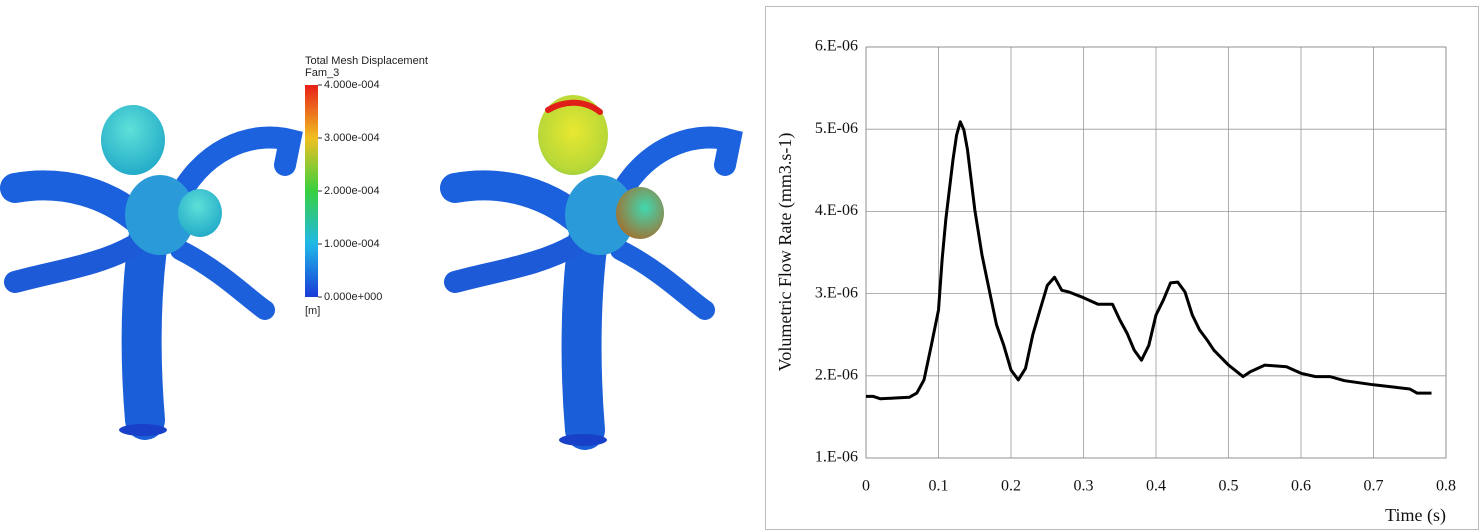 The height and width of the screenshot is (531, 1480). Describe the element at coordinates (1374, 486) in the screenshot. I see `x-tick-label: 0.7` at that location.